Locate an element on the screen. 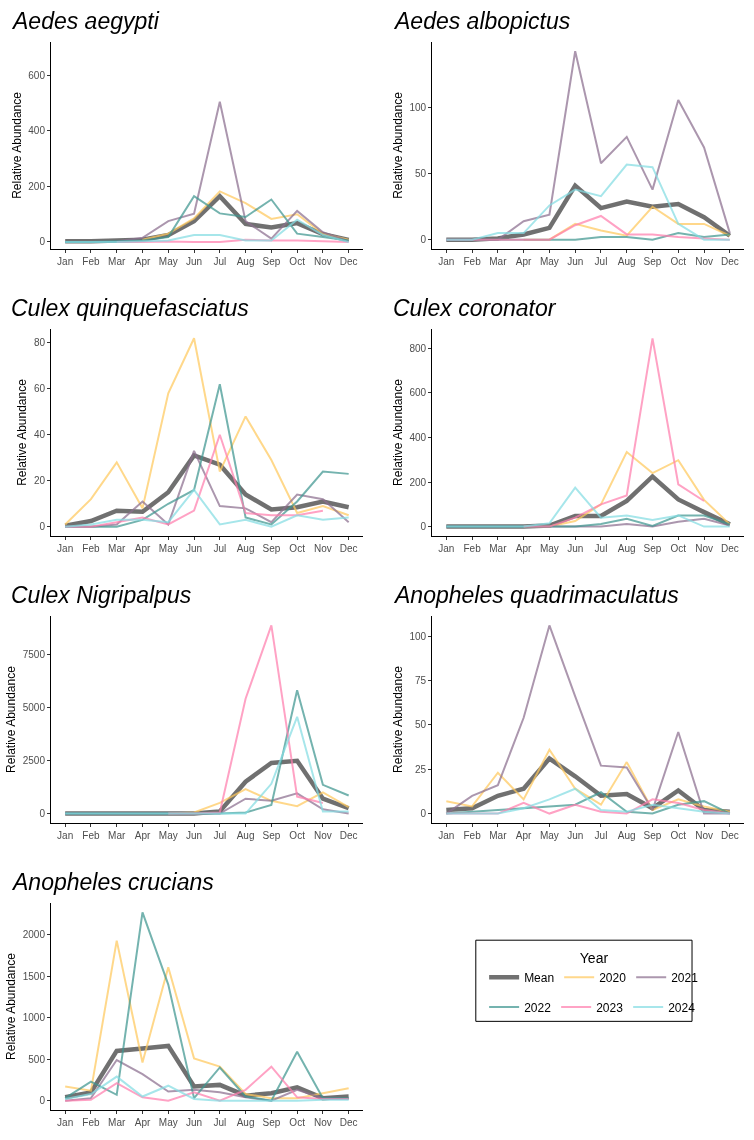 This screenshot has width=754, height=1140. y-tick-label: 20 is located at coordinates (39, 481).